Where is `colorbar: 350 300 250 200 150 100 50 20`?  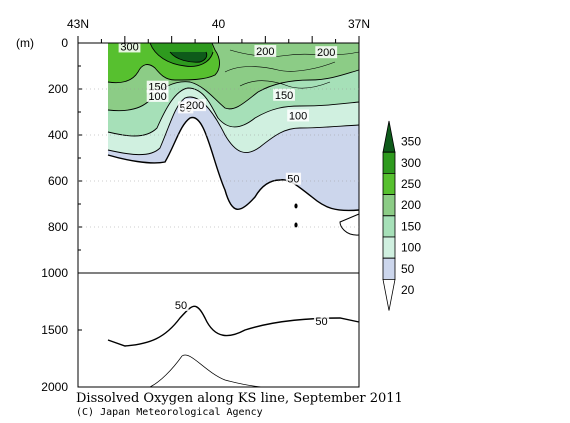
colorbar: 350 300 250 200 150 100 50 20 is located at coordinates (401, 215).